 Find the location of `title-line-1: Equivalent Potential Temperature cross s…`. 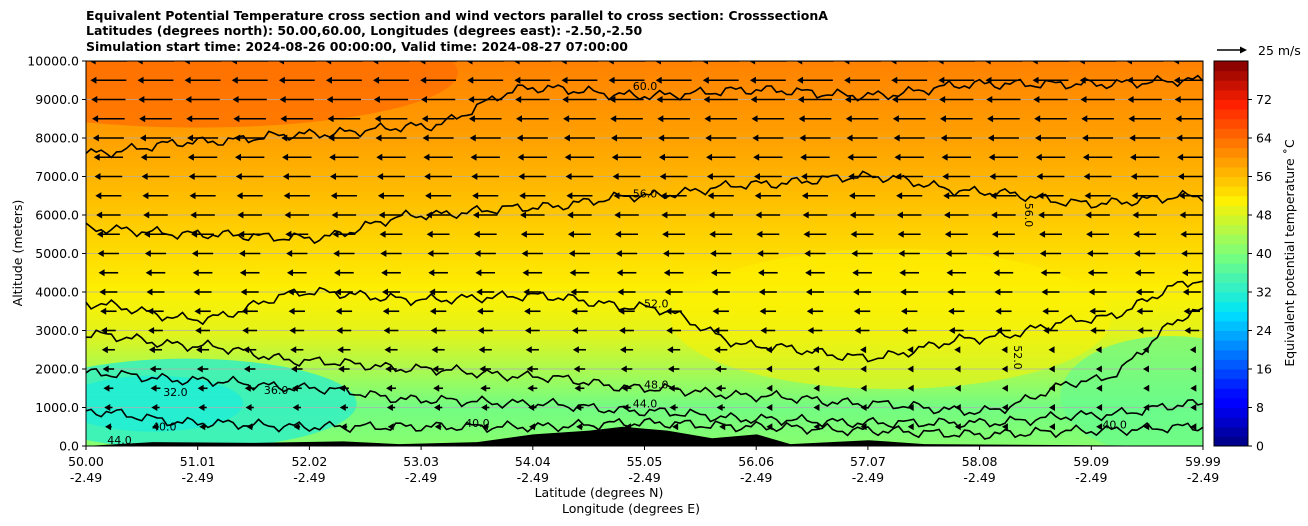

title-line-1: Equivalent Potential Temperature cross s… is located at coordinates (457, 15).